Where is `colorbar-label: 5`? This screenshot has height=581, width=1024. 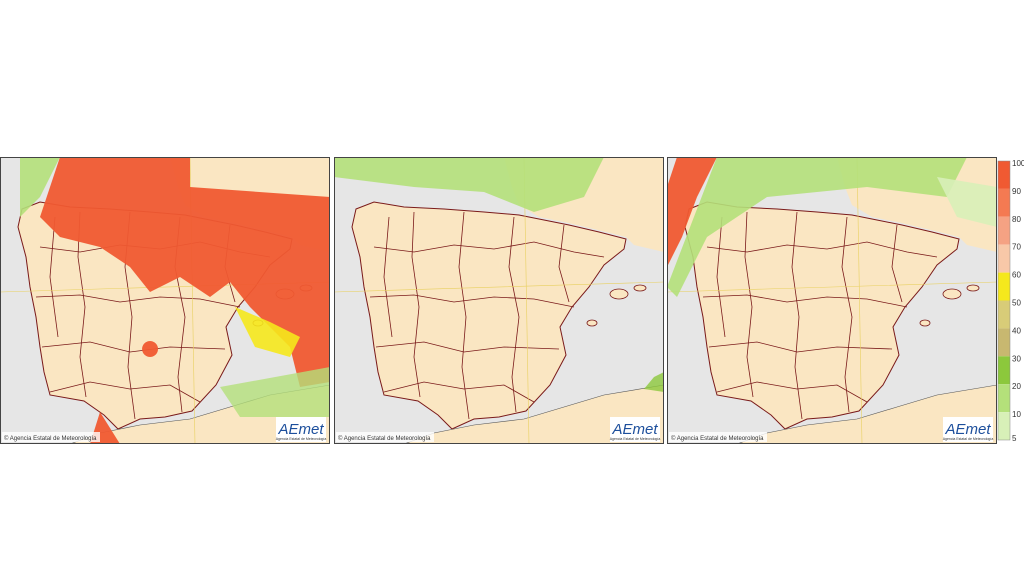
colorbar-label: 5 is located at coordinates (1014, 438).